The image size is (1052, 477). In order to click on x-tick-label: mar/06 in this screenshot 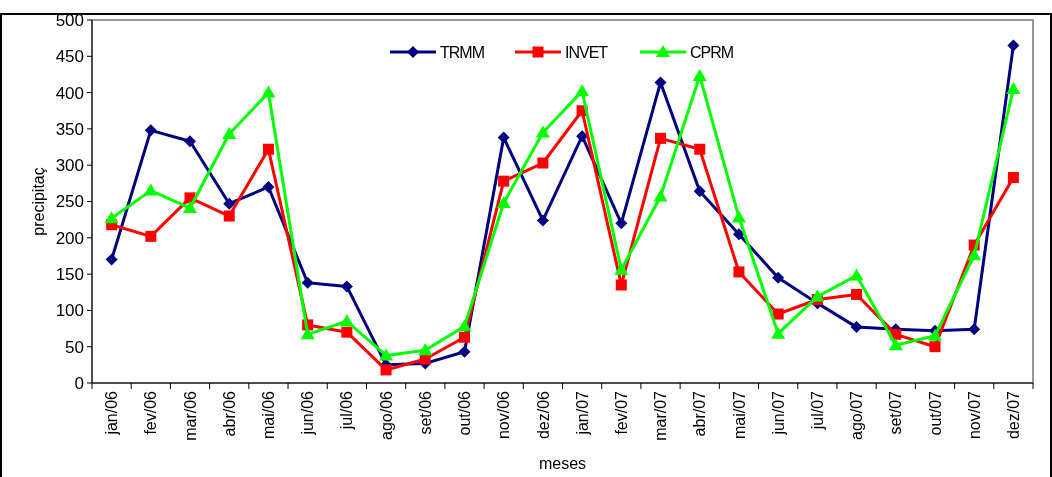, I will do `click(190, 415)`.